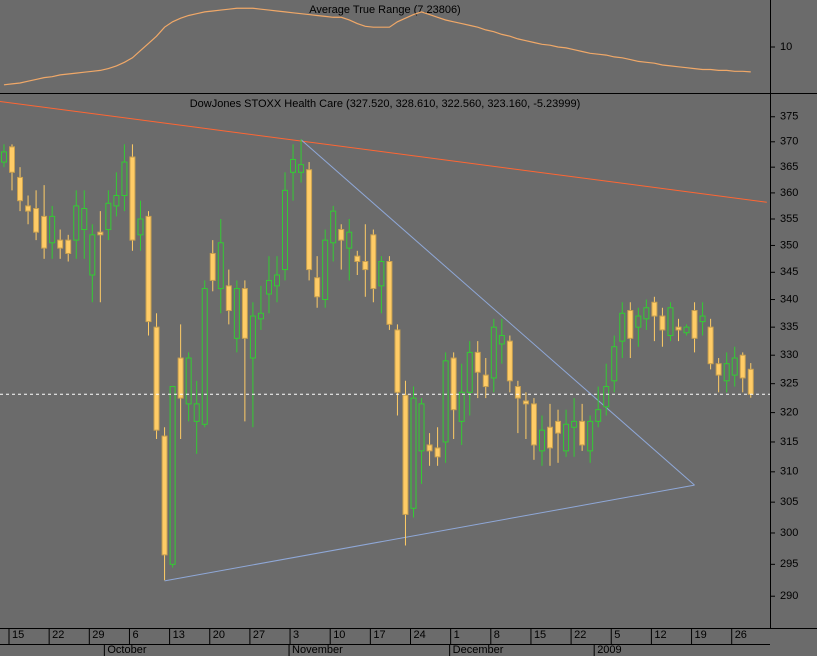  What do you see at coordinates (789, 327) in the screenshot?
I see `y-tick-label: 335` at bounding box center [789, 327].